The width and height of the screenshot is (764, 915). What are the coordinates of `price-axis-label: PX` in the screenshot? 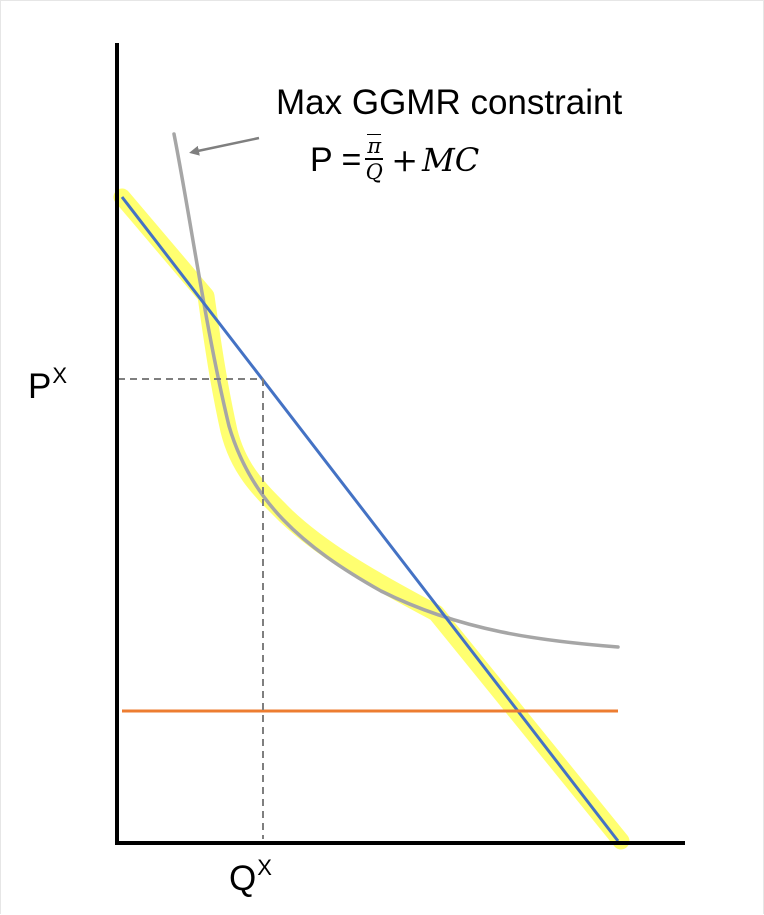 It's located at (47, 385).